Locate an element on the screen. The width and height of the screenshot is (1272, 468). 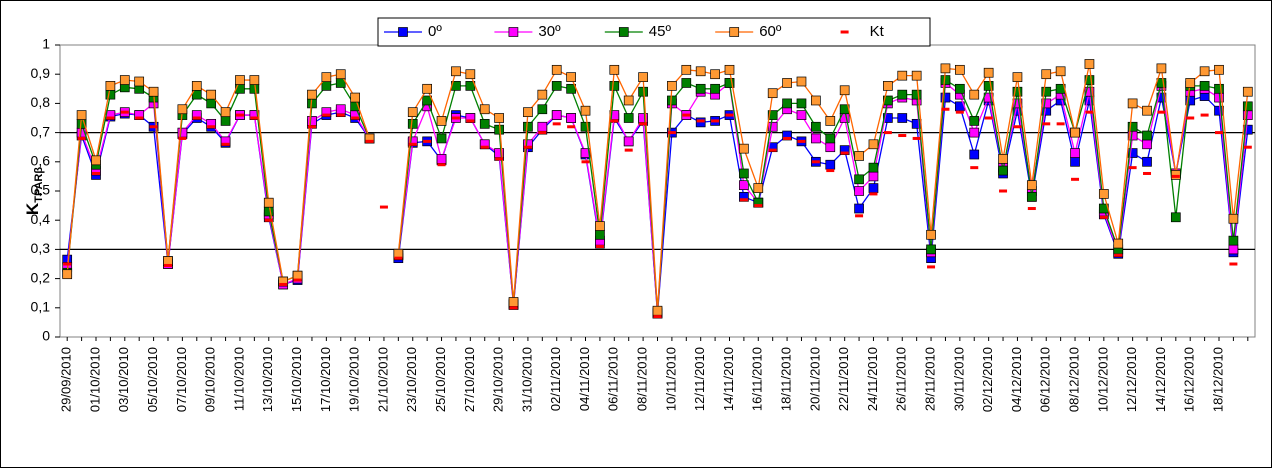
y-tick-label: 0,7 is located at coordinates (41, 131).